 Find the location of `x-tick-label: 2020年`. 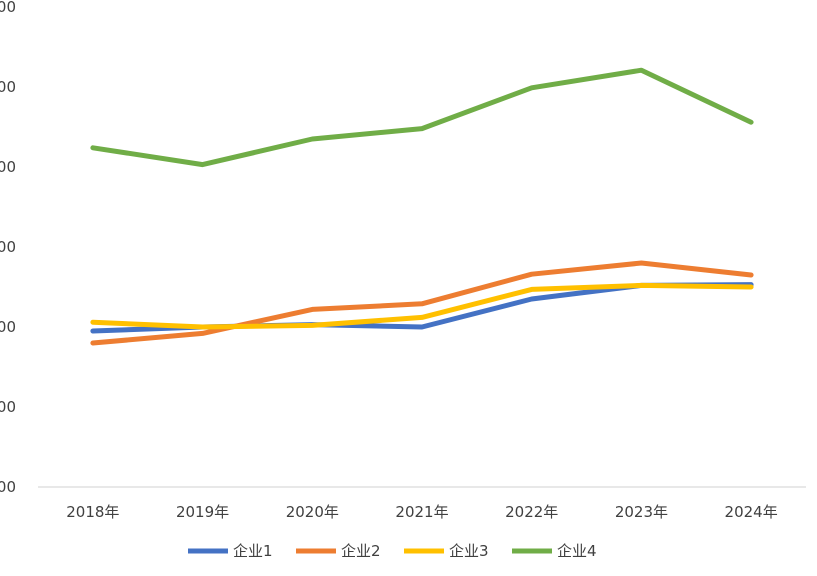

x-tick-label: 2020年 is located at coordinates (312, 512).